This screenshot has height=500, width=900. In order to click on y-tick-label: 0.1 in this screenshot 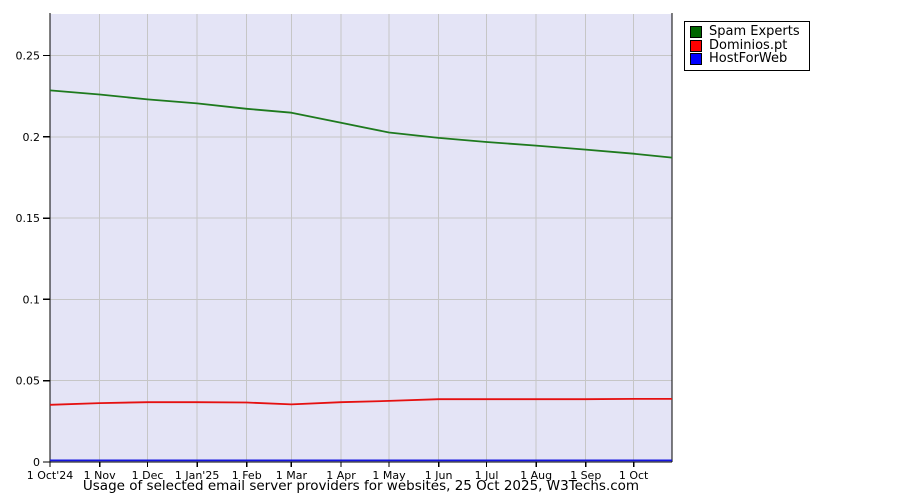, I will do `click(32, 299)`.